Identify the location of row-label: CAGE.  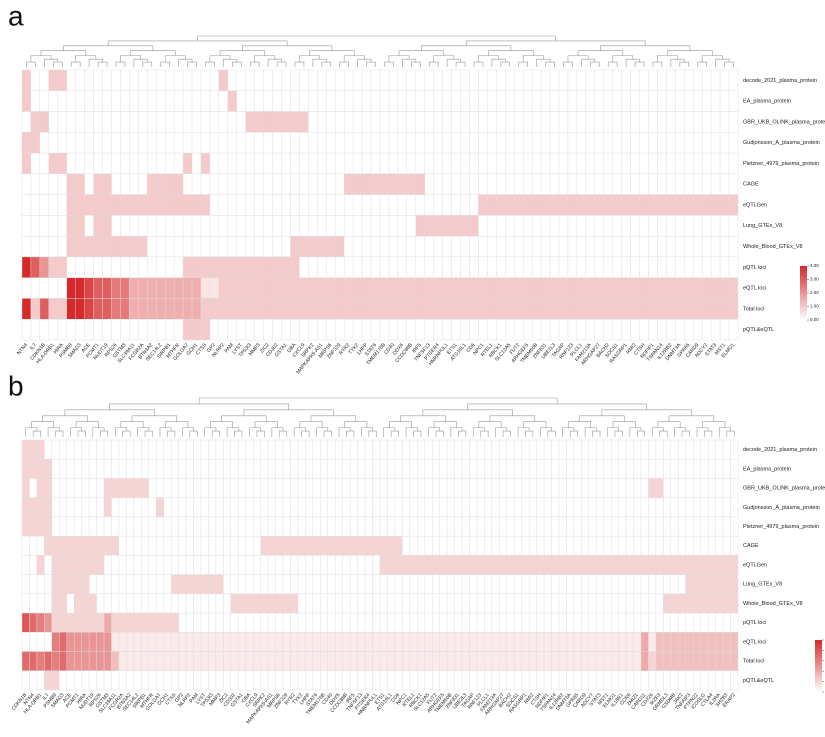
(751, 546).